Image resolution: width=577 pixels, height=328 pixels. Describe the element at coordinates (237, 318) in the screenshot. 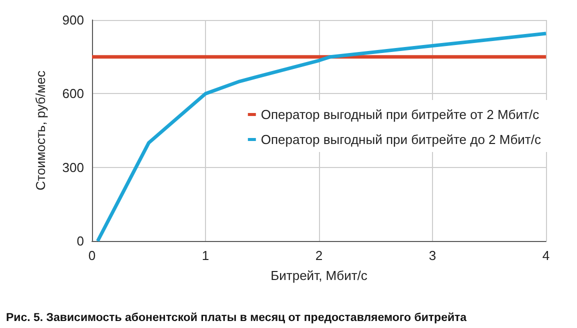

I see `text: Рис. 5. Зависимость абонентской платы в месяц от предоставляемого битрейта` at that location.